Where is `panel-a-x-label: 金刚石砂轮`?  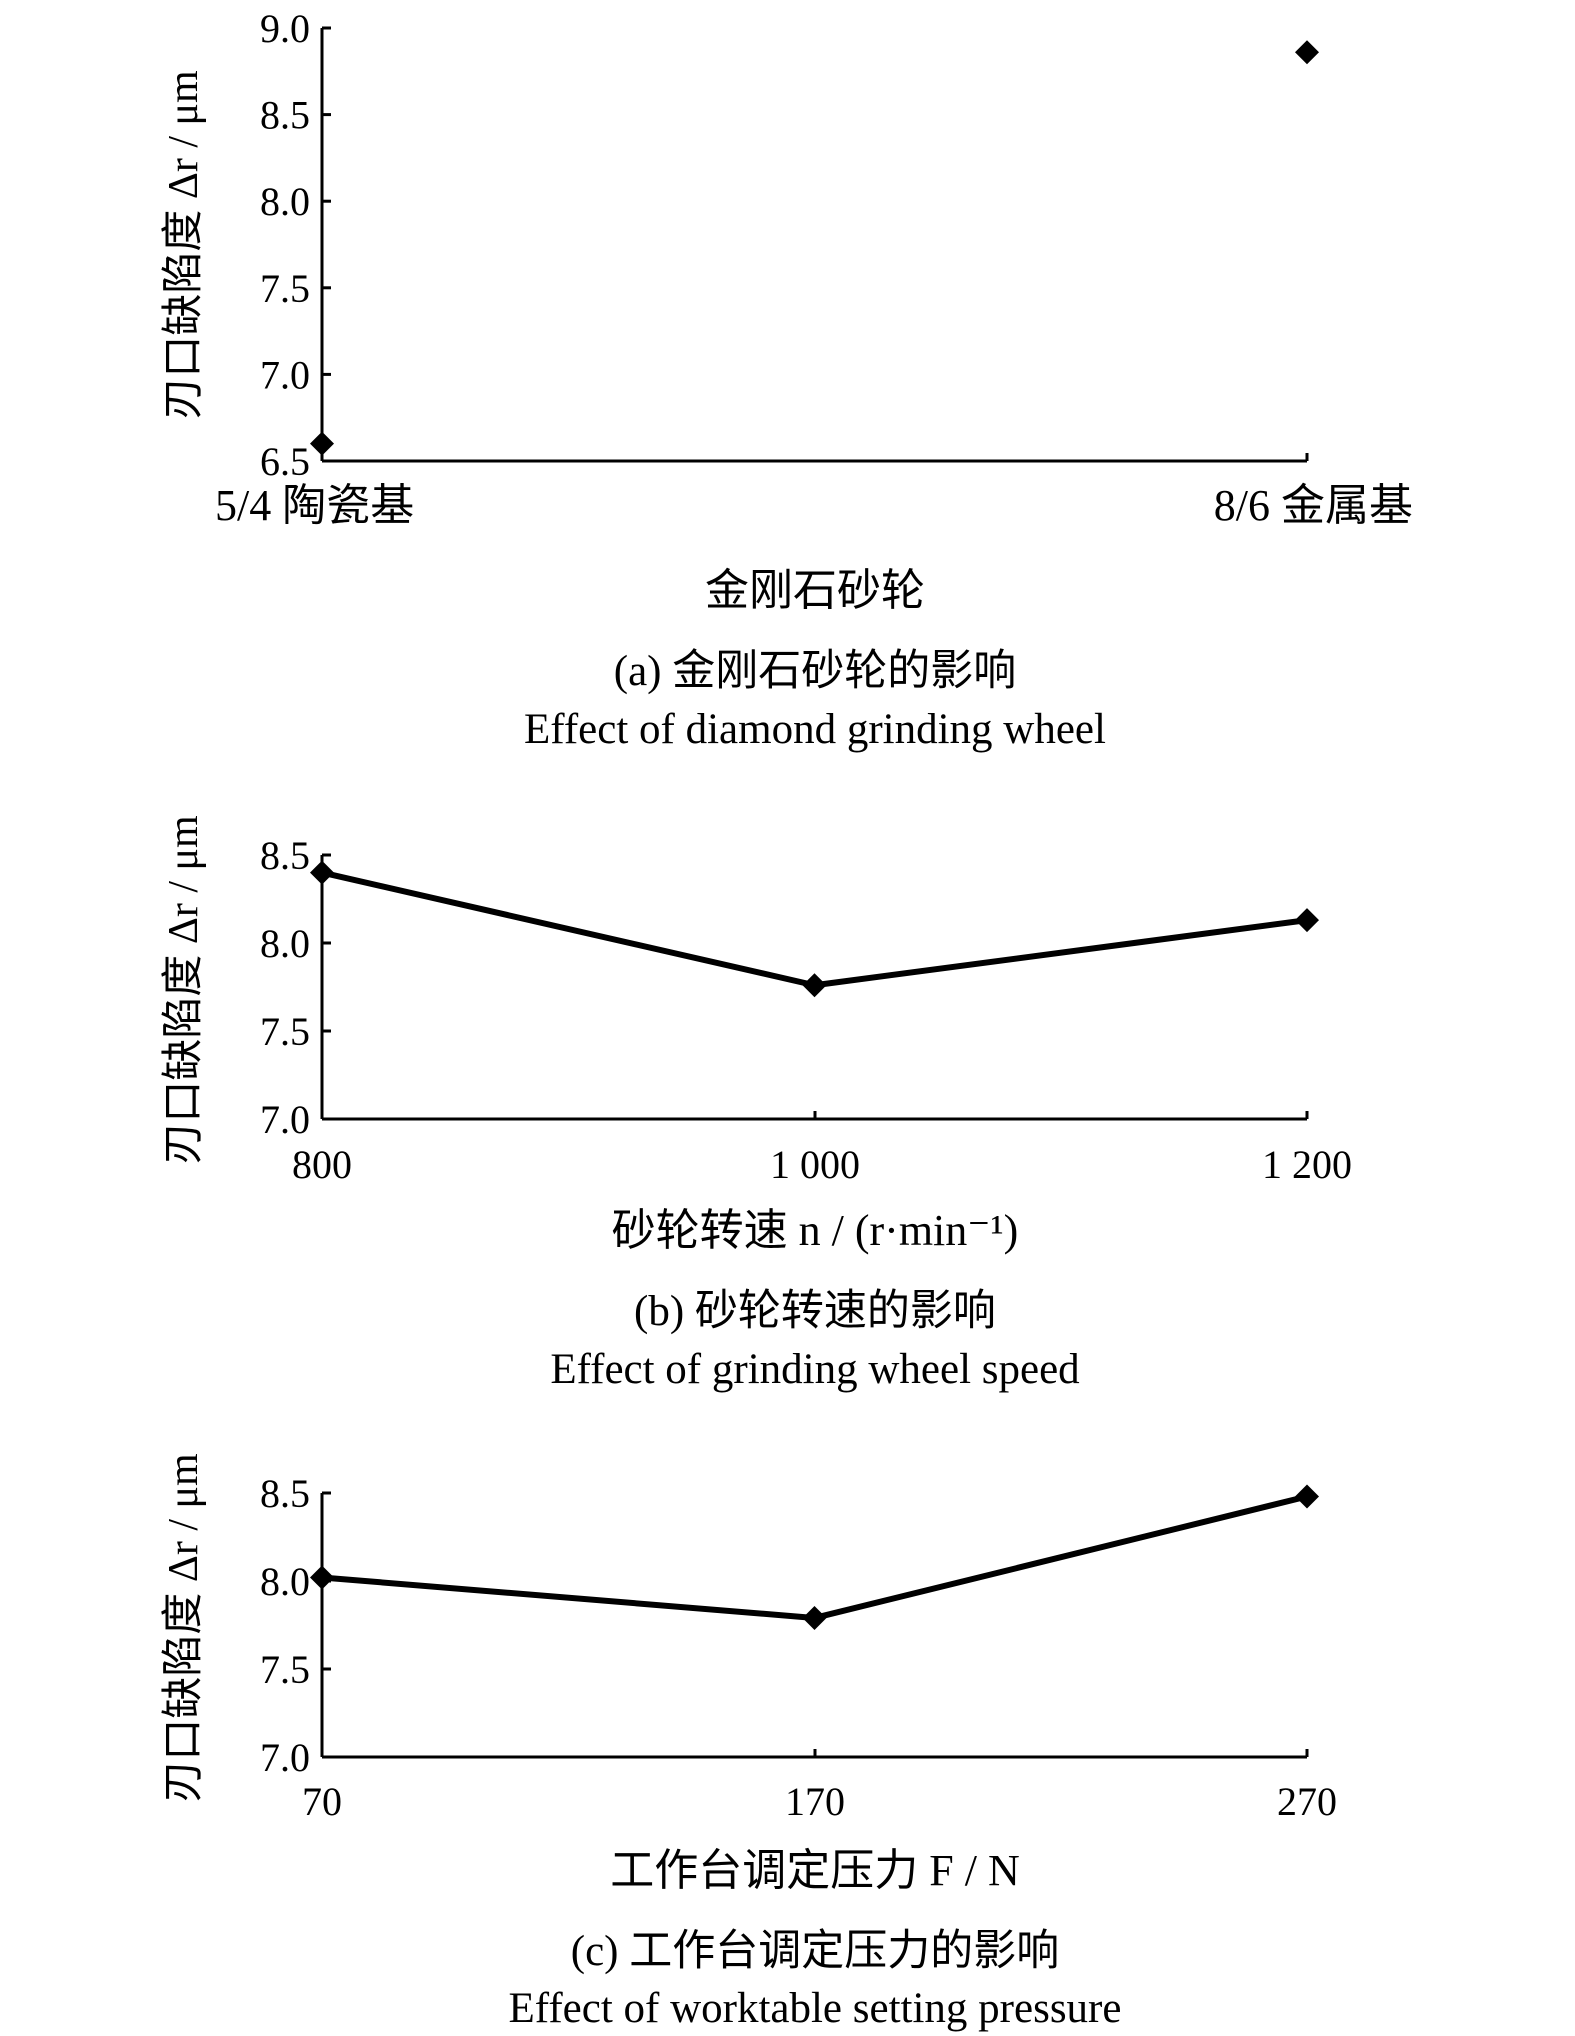 panel-a-x-label: 金刚石砂轮 is located at coordinates (815, 590).